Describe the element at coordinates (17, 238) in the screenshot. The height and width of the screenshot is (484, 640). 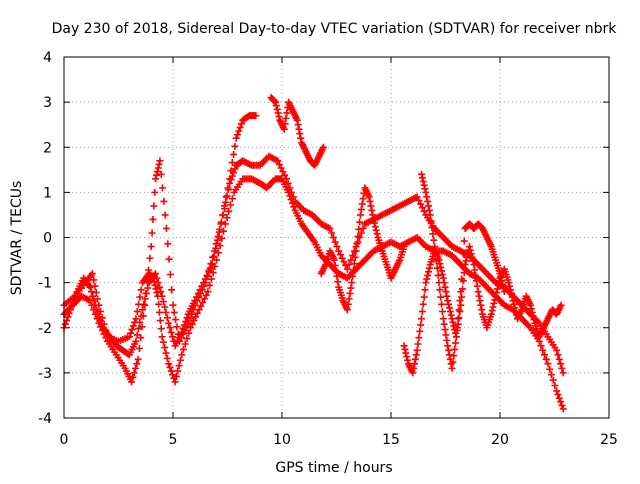
I see `y-axis-label: SDTVAR / TECUs` at that location.